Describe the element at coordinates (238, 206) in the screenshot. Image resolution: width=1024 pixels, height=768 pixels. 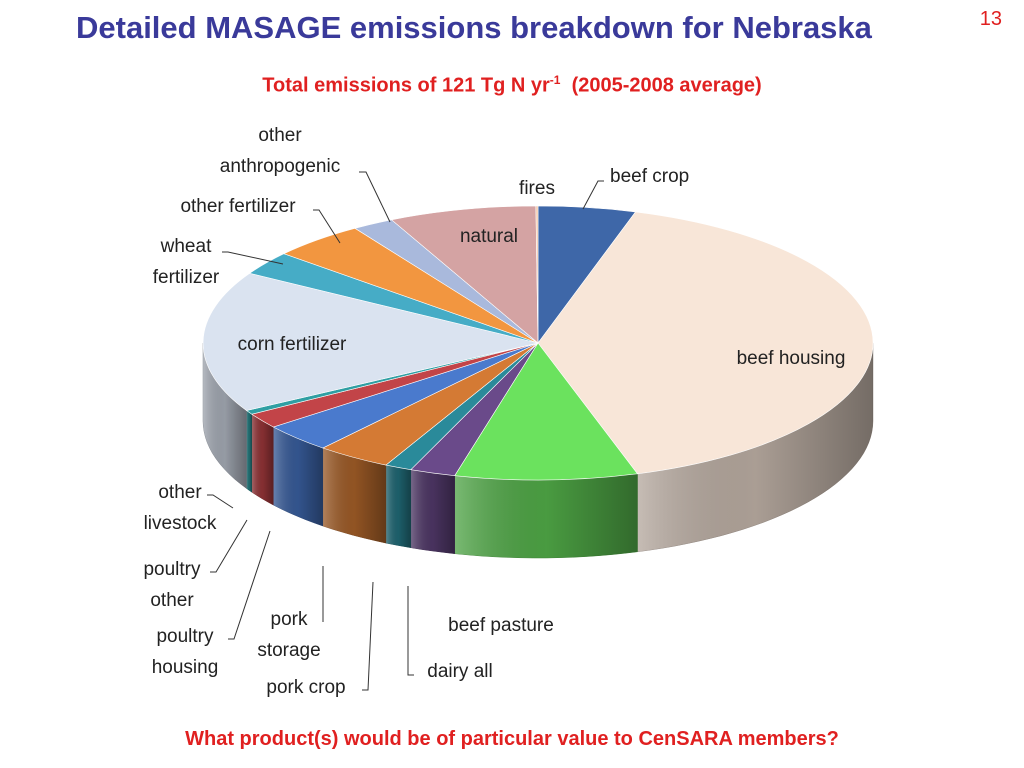
I see `label-other-fertilizer: other fertilizer` at that location.